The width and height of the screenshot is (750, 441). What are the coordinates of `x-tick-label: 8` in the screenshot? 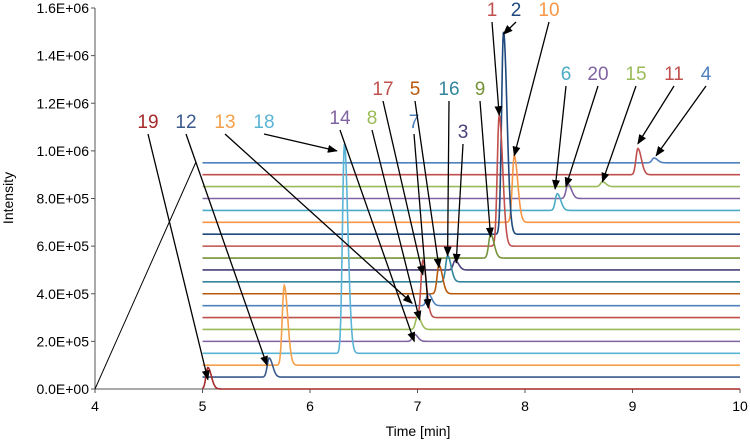 It's located at (525, 406).